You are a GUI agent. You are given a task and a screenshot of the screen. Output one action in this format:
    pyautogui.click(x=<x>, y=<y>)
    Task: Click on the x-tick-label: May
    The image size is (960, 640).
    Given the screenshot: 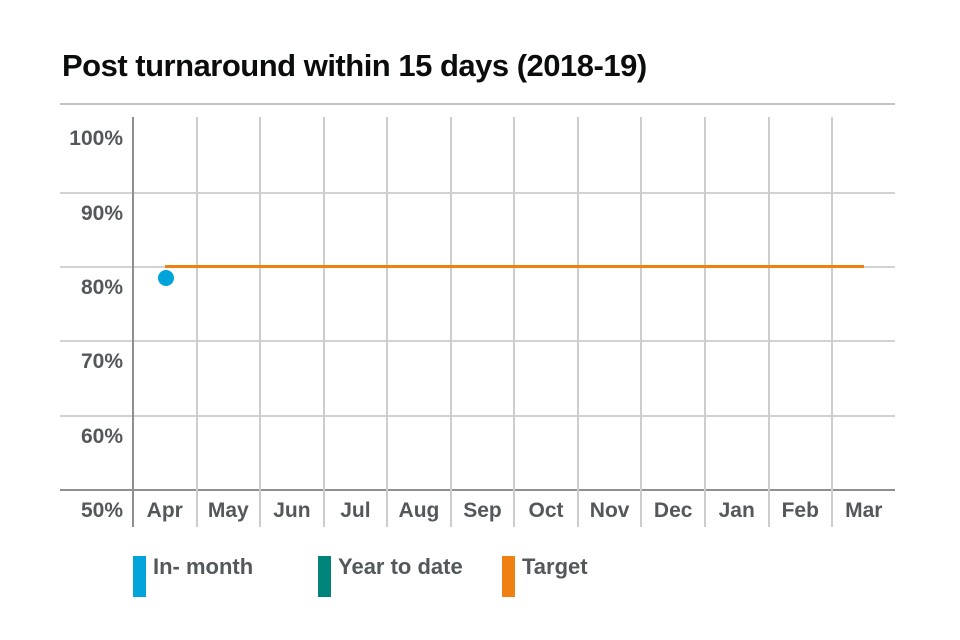 What is the action you would take?
    pyautogui.click(x=228, y=510)
    